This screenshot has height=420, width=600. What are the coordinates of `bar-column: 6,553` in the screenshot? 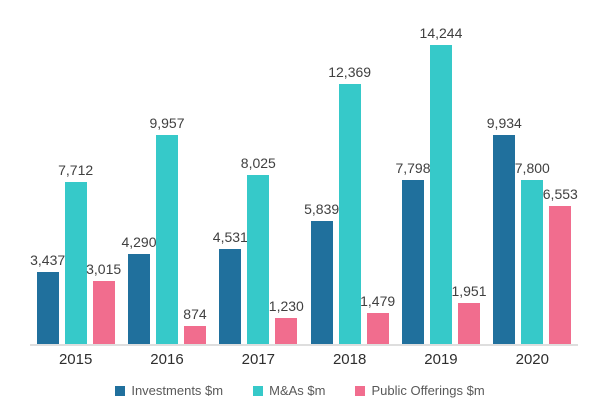 It's located at (560, 265).